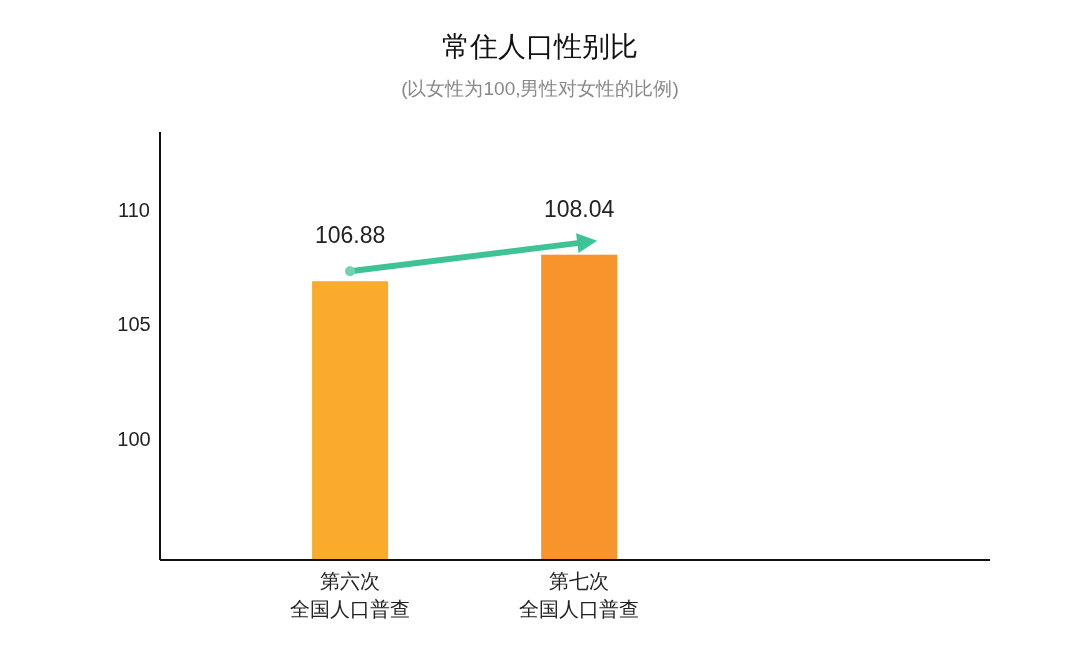  What do you see at coordinates (350, 235) in the screenshot?
I see `data-label: 106.88` at bounding box center [350, 235].